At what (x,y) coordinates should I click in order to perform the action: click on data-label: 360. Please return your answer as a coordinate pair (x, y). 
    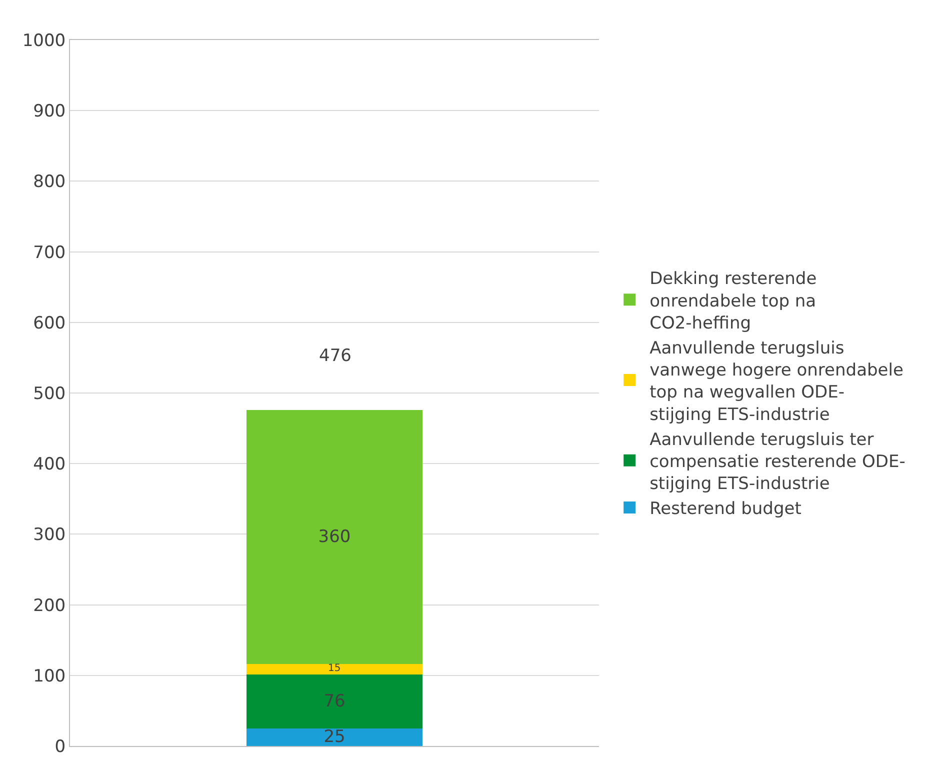
    Looking at the image, I should click on (334, 537).